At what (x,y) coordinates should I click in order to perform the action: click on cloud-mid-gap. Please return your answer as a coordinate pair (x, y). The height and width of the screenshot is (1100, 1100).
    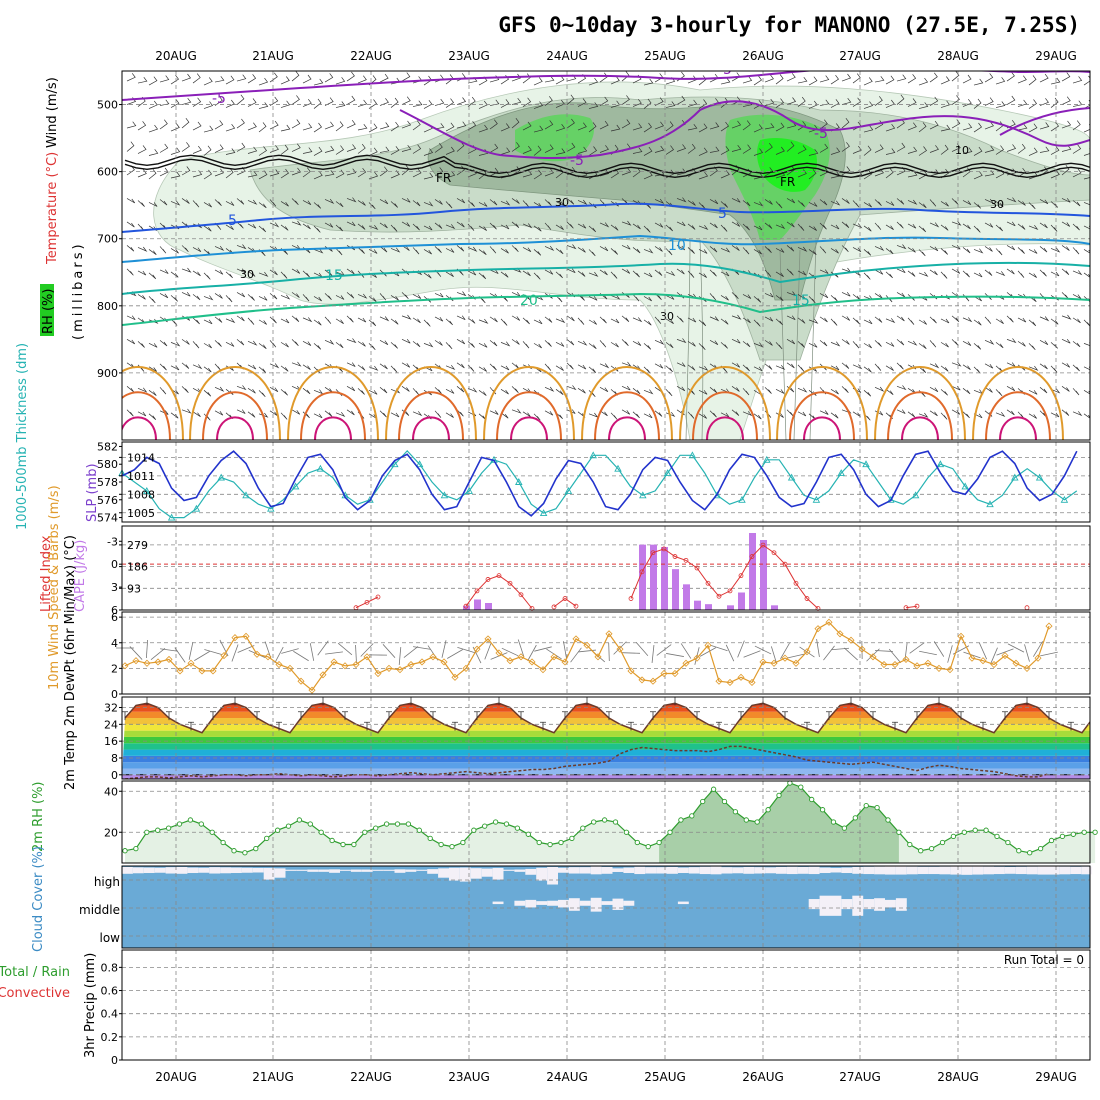
    Looking at the image, I should click on (629, 903).